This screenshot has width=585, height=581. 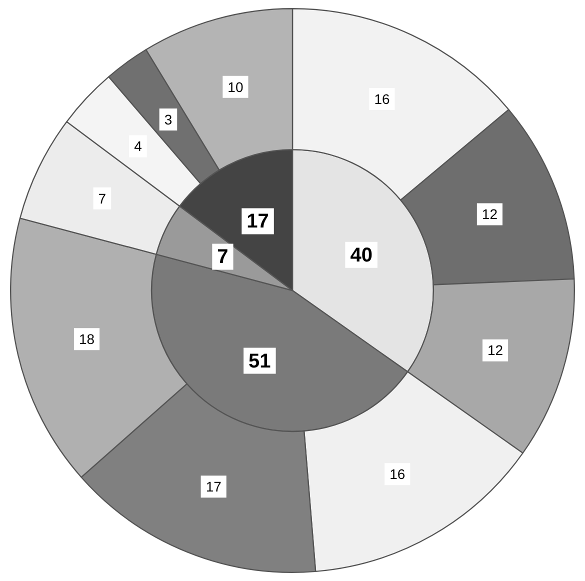 I want to click on data-label: 40, so click(x=361, y=255).